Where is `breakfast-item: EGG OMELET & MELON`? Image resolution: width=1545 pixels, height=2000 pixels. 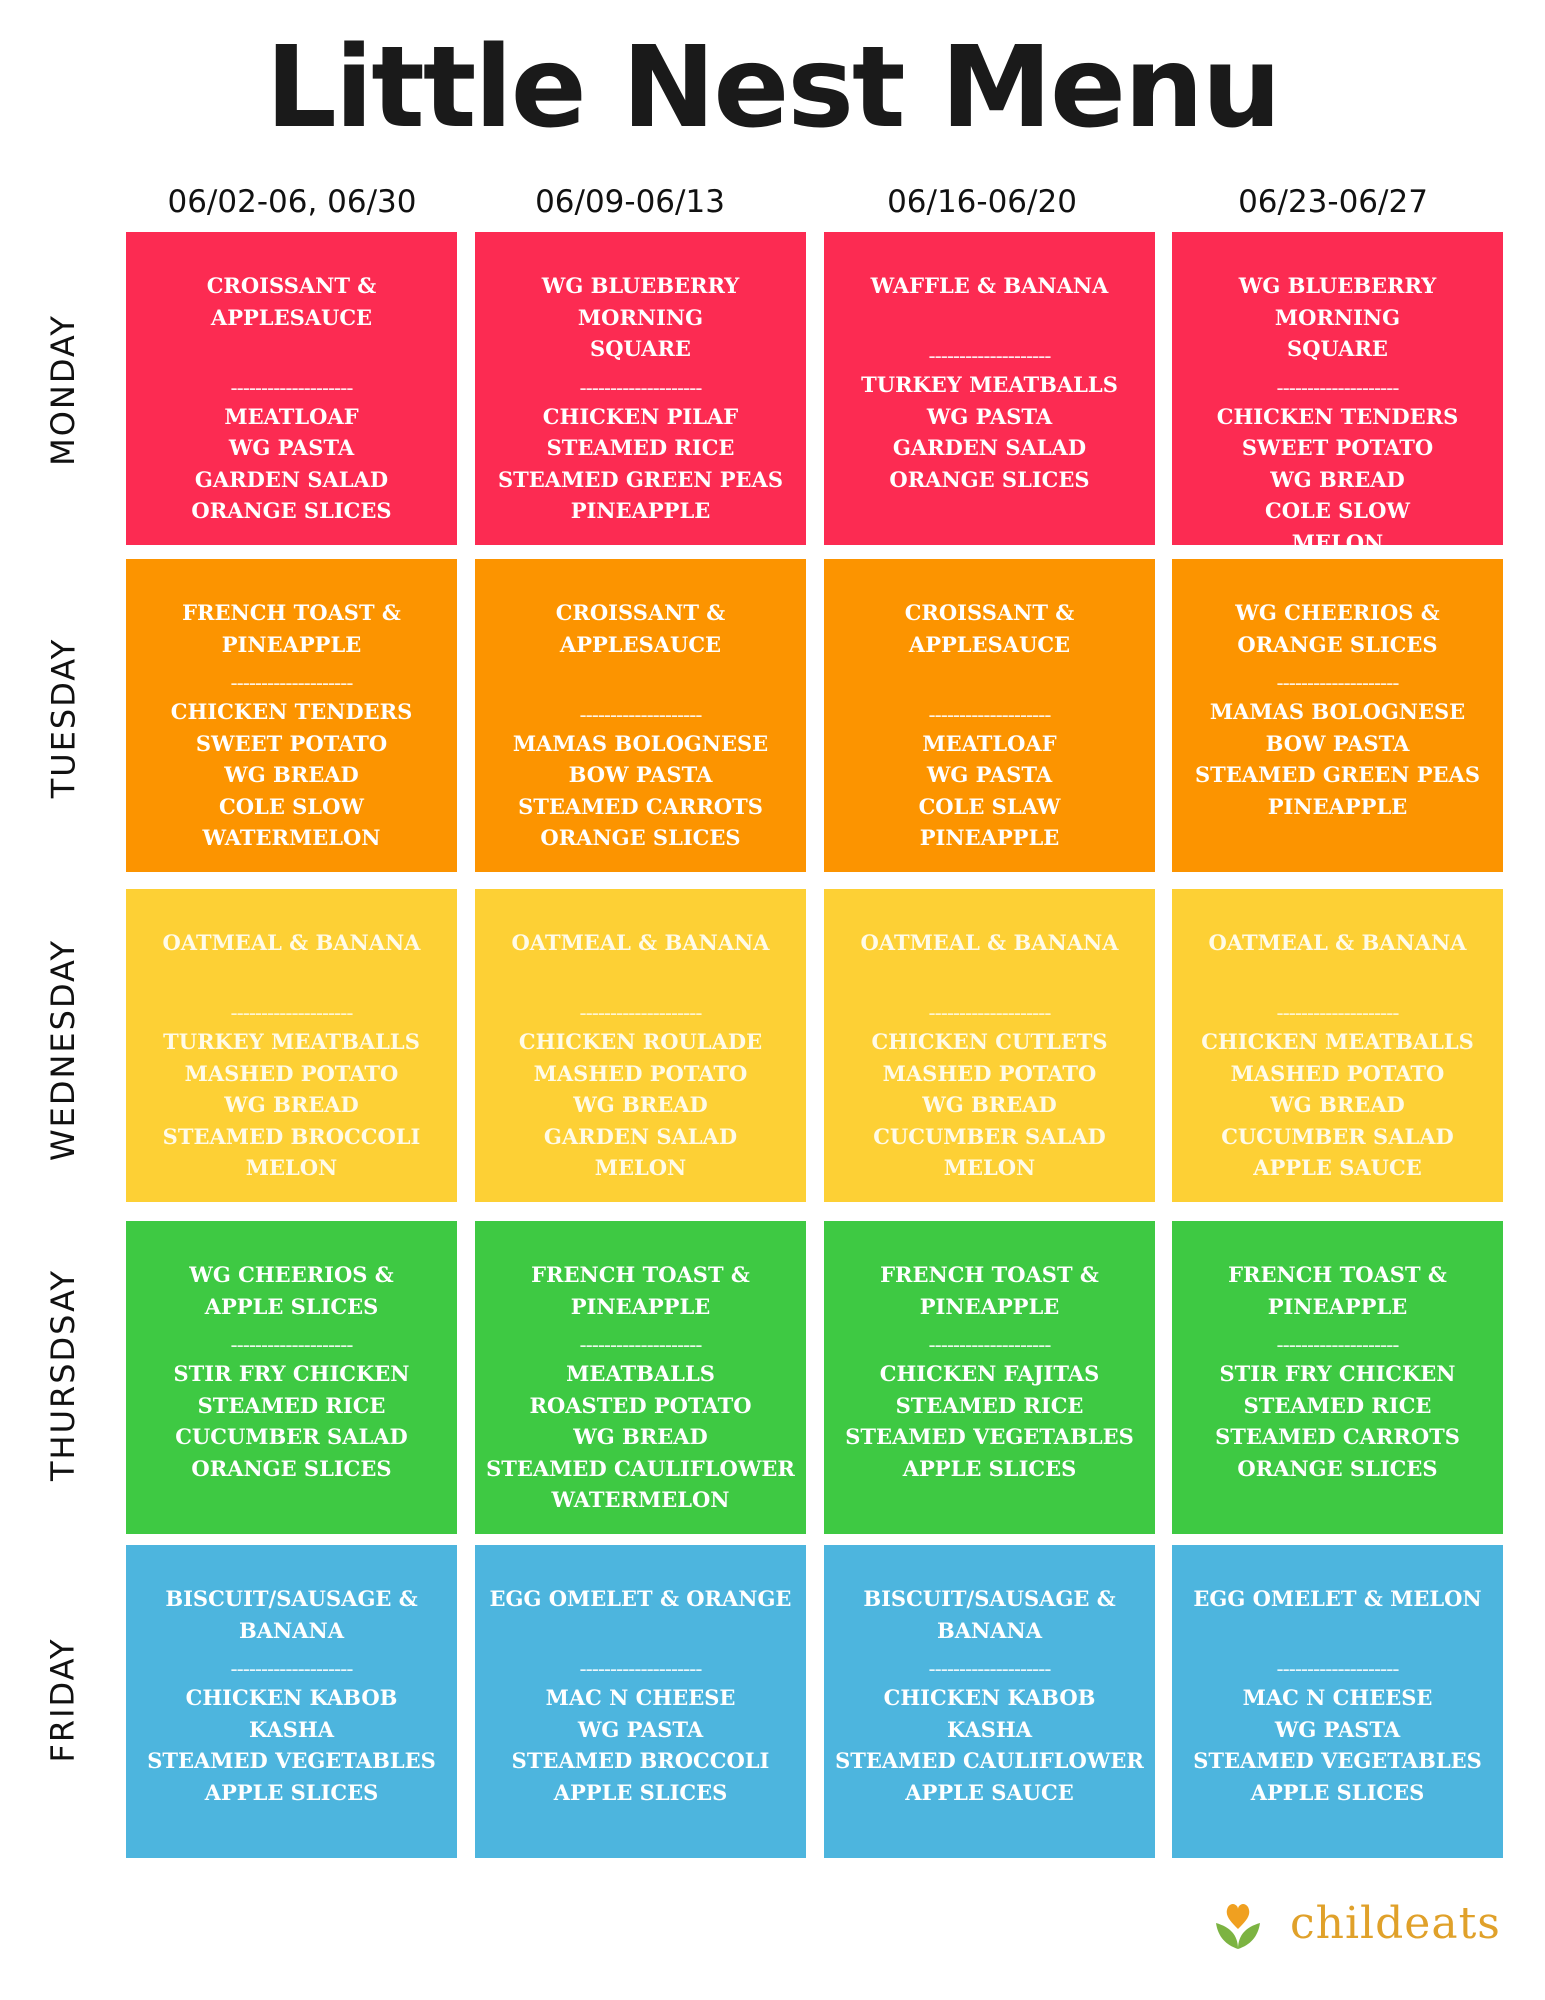
breakfast-item: EGG OMELET & MELON is located at coordinates (1337, 1598).